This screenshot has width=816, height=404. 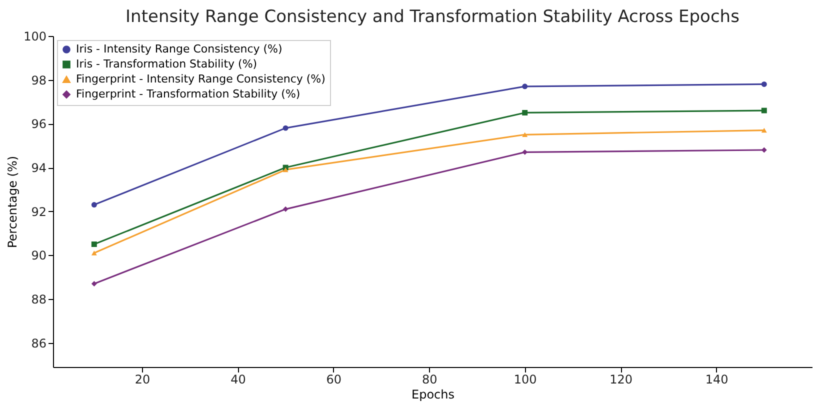 I want to click on chart-title: Intensity Range Consistency and Transformation Stability Across Epochs, so click(x=433, y=17).